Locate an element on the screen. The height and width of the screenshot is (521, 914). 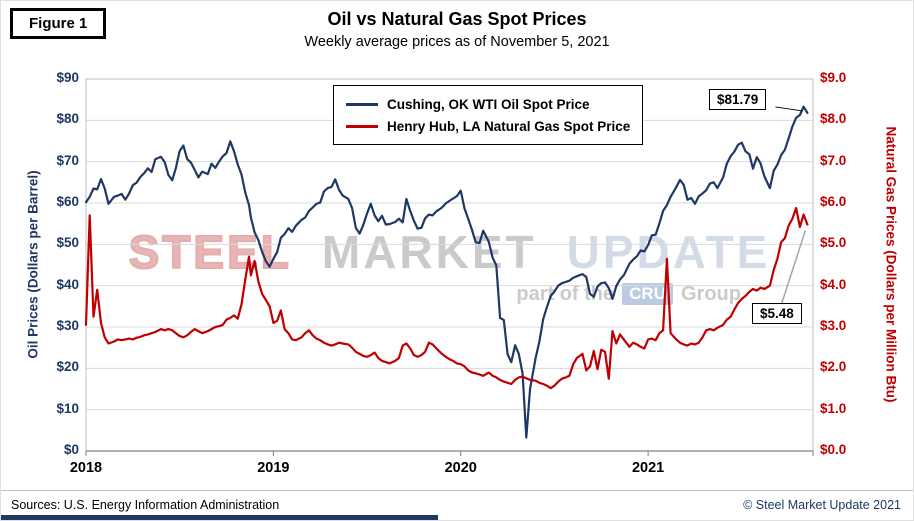
legend-item-gas: Henry Hub, LA Natural Gas Spot Price is located at coordinates (488, 126).